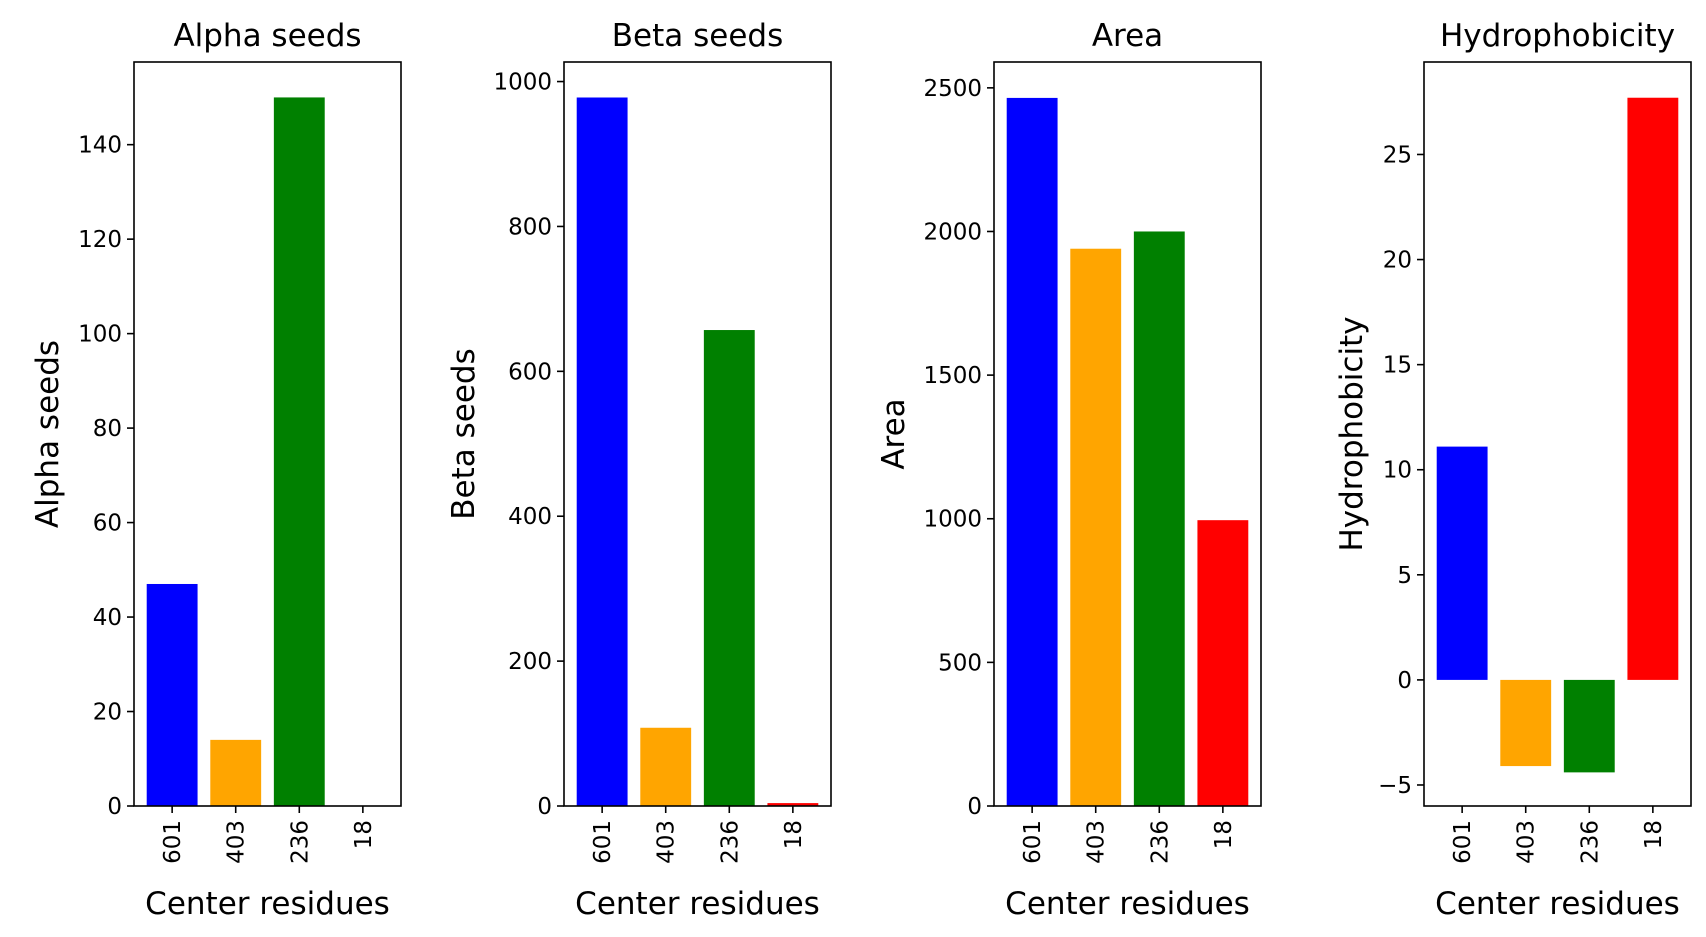 The width and height of the screenshot is (1706, 937). I want to click on y-tick-label: −5, so click(1395, 786).